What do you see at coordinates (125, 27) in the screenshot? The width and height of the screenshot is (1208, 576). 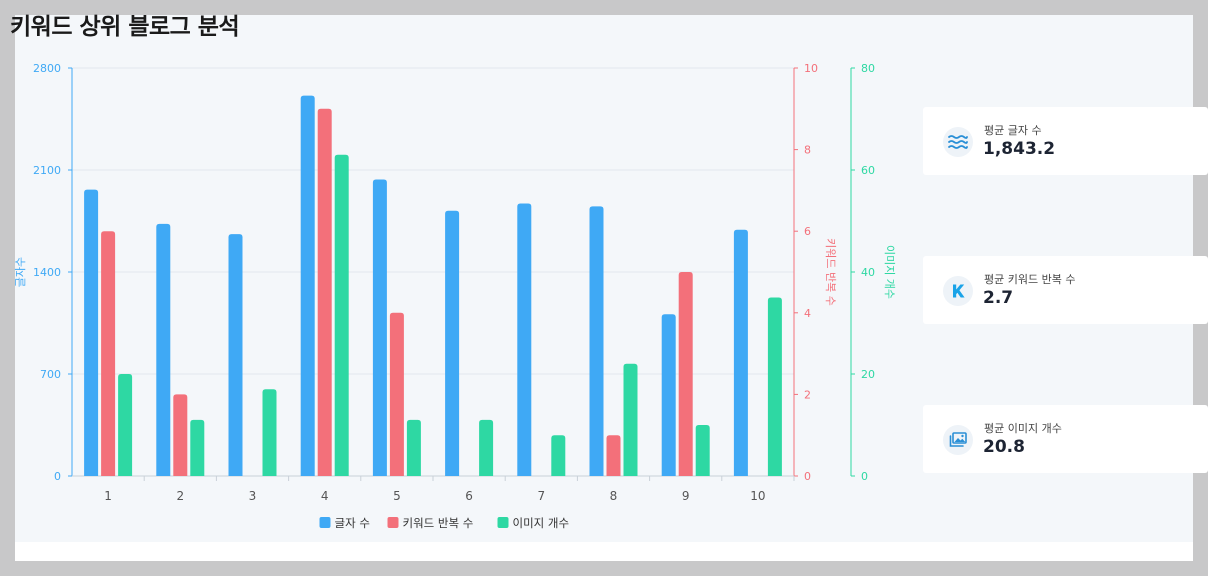 I see `page-title: 키워드 상위 블로그 분석` at bounding box center [125, 27].